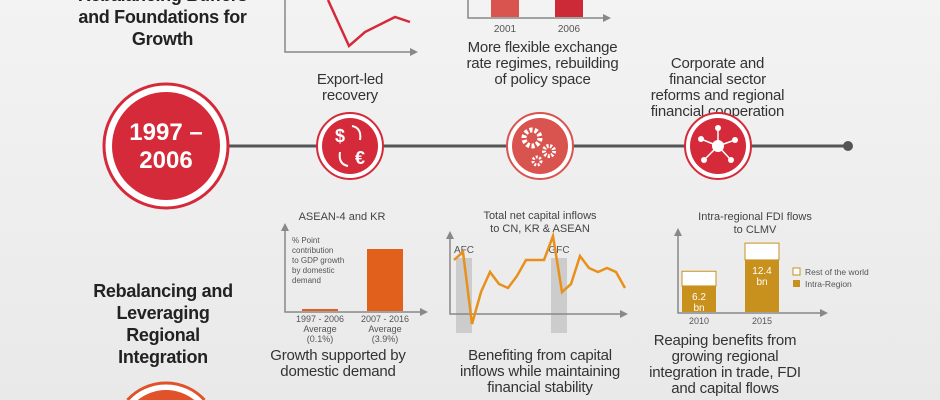 The width and height of the screenshot is (940, 400). I want to click on tick-label: 2010, so click(699, 320).